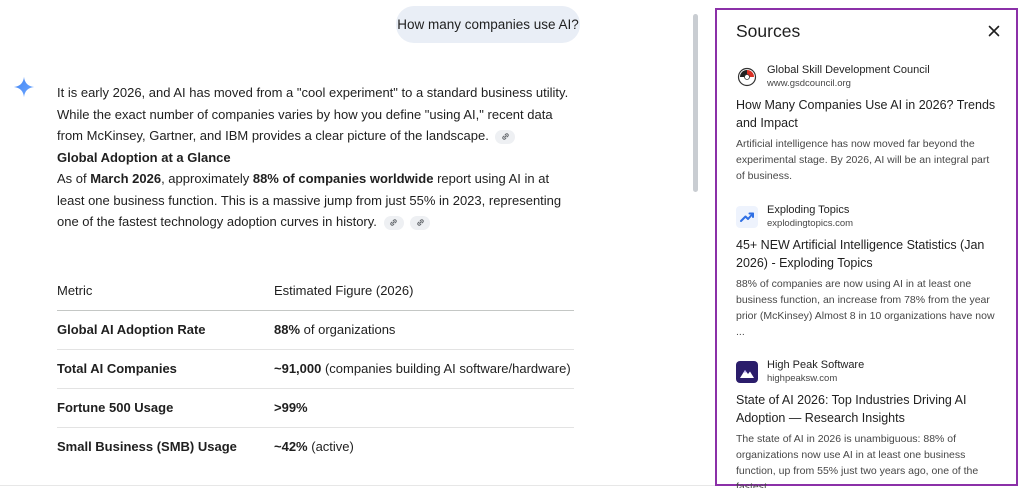  Describe the element at coordinates (809, 83) in the screenshot. I see `source-url: www.gsdcouncil.org` at that location.